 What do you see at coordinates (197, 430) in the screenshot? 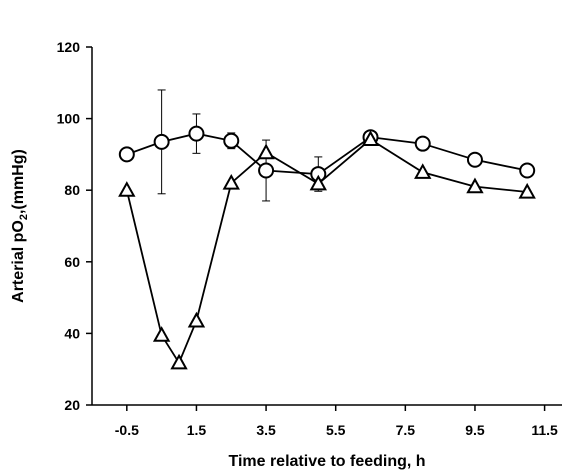
I see `x-tick-label: 1.5` at bounding box center [197, 430].